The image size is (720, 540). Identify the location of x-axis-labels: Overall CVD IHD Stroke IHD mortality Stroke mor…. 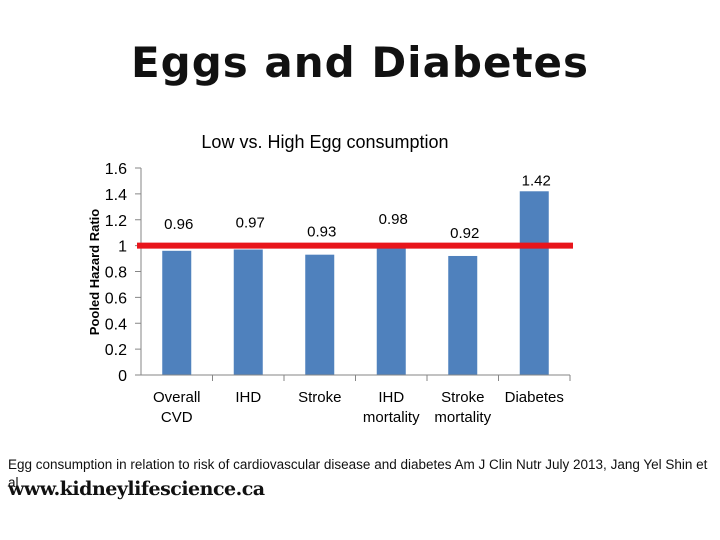
(362, 400).